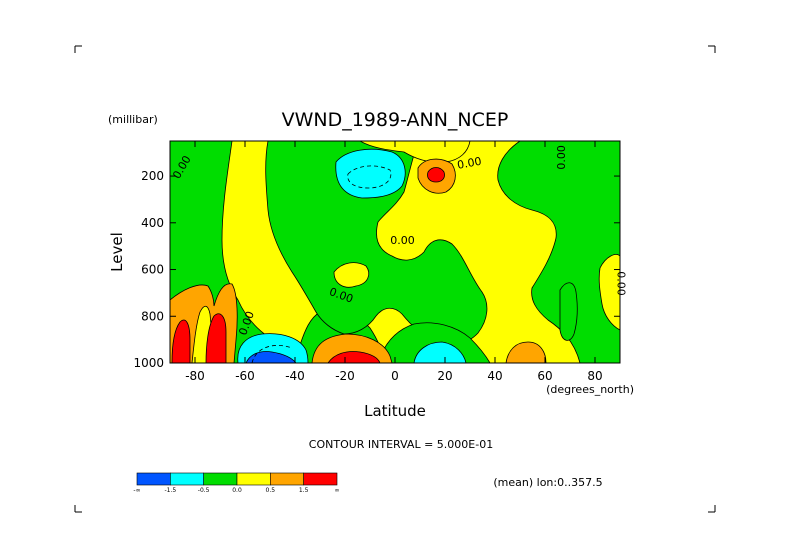 This screenshot has height=558, width=789. I want to click on y-tick-label: 200, so click(152, 176).